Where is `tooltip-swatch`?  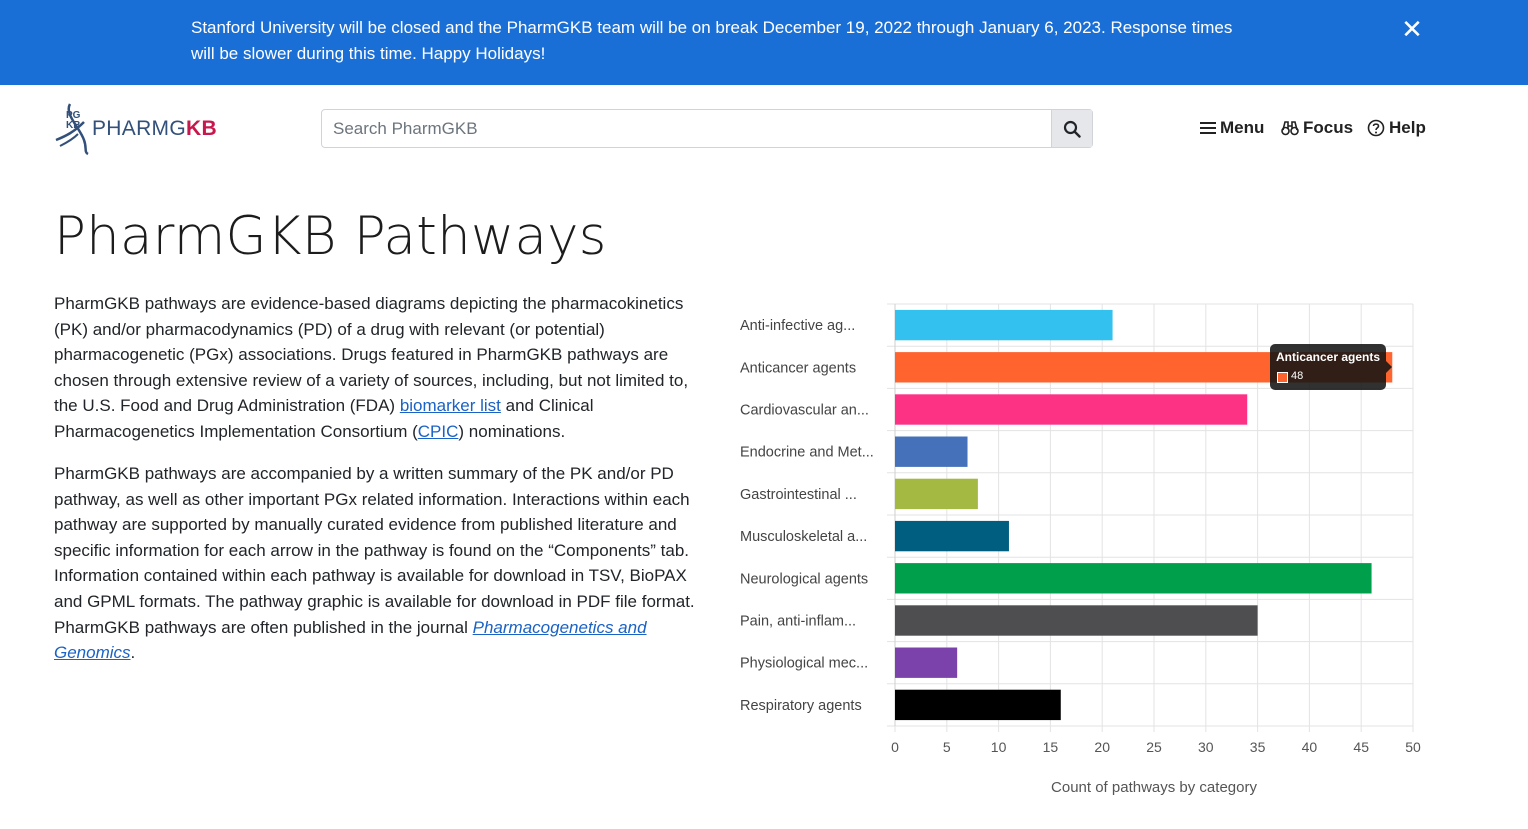
tooltip-swatch is located at coordinates (1282, 377).